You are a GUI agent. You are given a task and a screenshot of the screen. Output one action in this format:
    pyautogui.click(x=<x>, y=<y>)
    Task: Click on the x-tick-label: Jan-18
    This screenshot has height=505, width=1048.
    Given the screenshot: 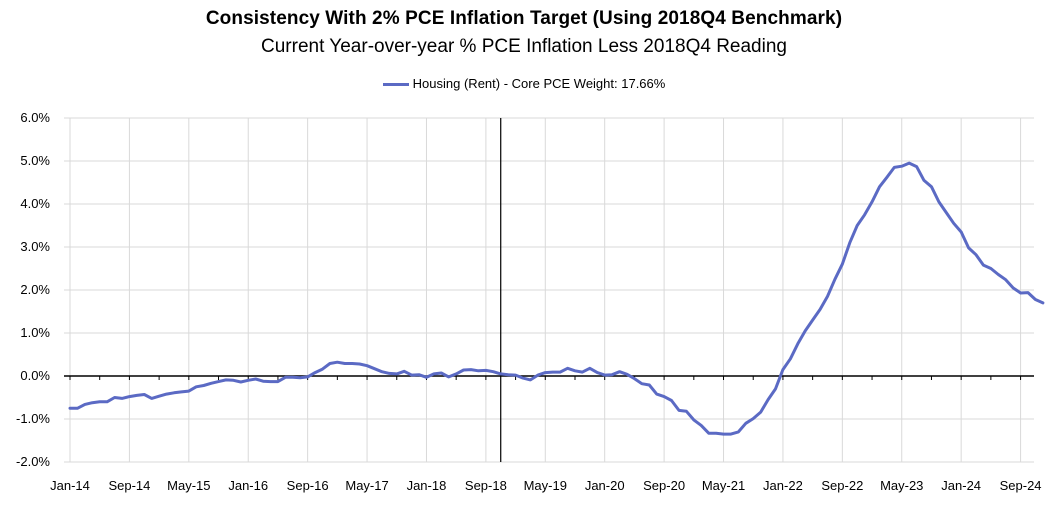 What is the action you would take?
    pyautogui.click(x=427, y=485)
    